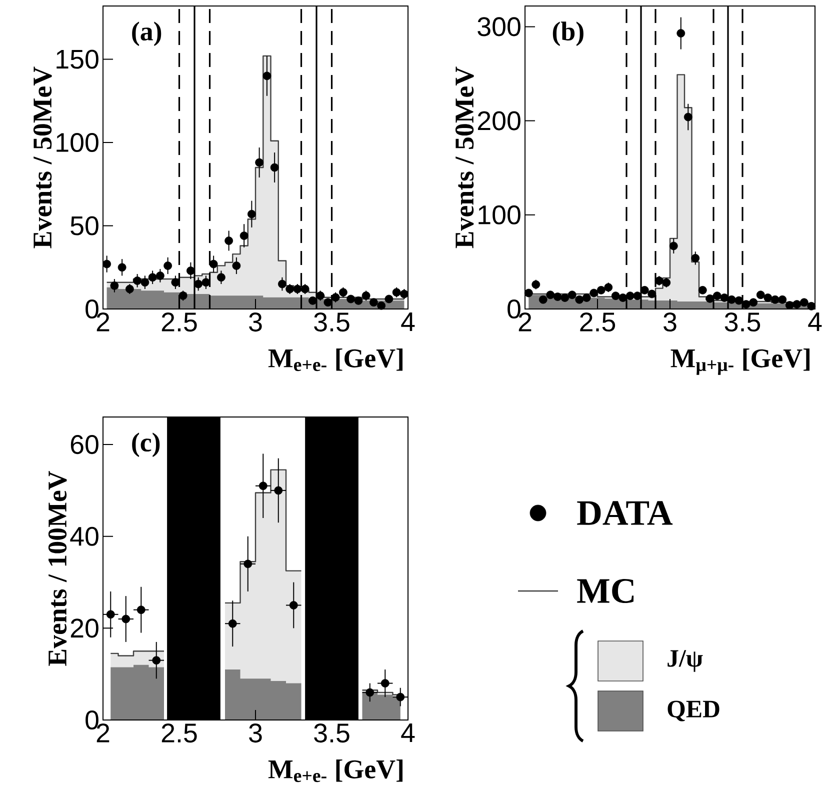 Image resolution: width=838 pixels, height=793 pixels. What do you see at coordinates (499, 26) in the screenshot?
I see `y-tick-label: 300` at bounding box center [499, 26].